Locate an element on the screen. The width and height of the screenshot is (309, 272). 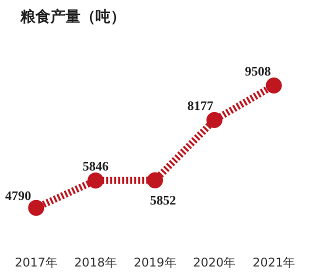
x-tick-label: 2020年 is located at coordinates (214, 263).